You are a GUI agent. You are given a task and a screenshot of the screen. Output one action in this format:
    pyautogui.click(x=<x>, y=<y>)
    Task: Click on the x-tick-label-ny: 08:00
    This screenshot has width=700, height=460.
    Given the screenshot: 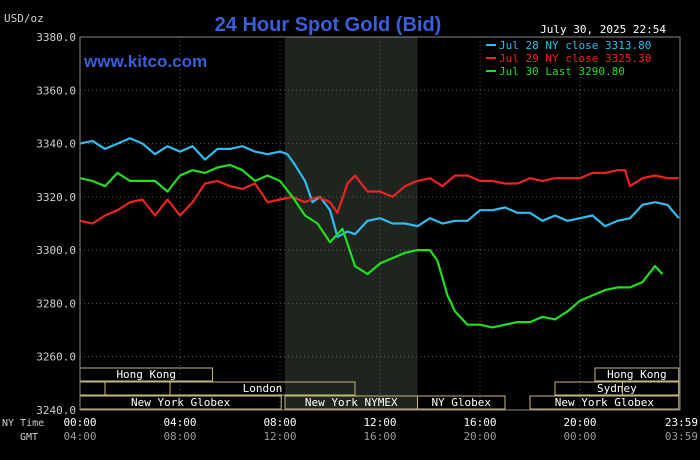 What is the action you would take?
    pyautogui.click(x=279, y=422)
    